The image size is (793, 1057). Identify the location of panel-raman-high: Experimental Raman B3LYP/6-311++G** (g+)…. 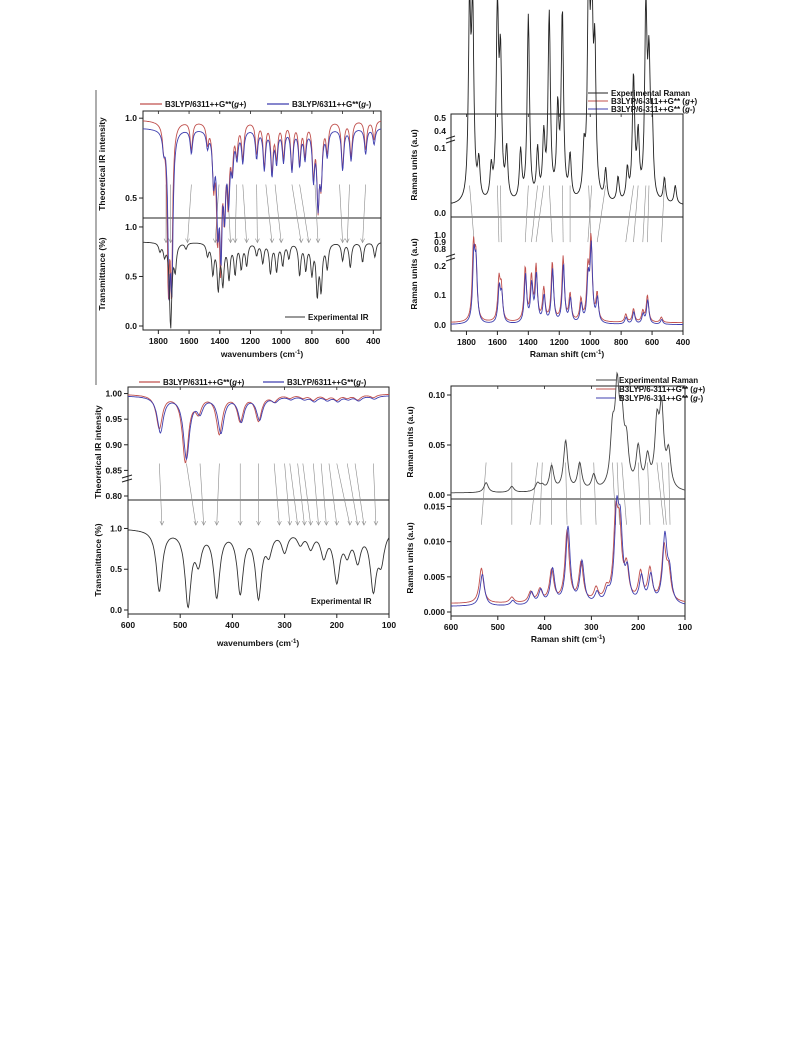
(553, 179).